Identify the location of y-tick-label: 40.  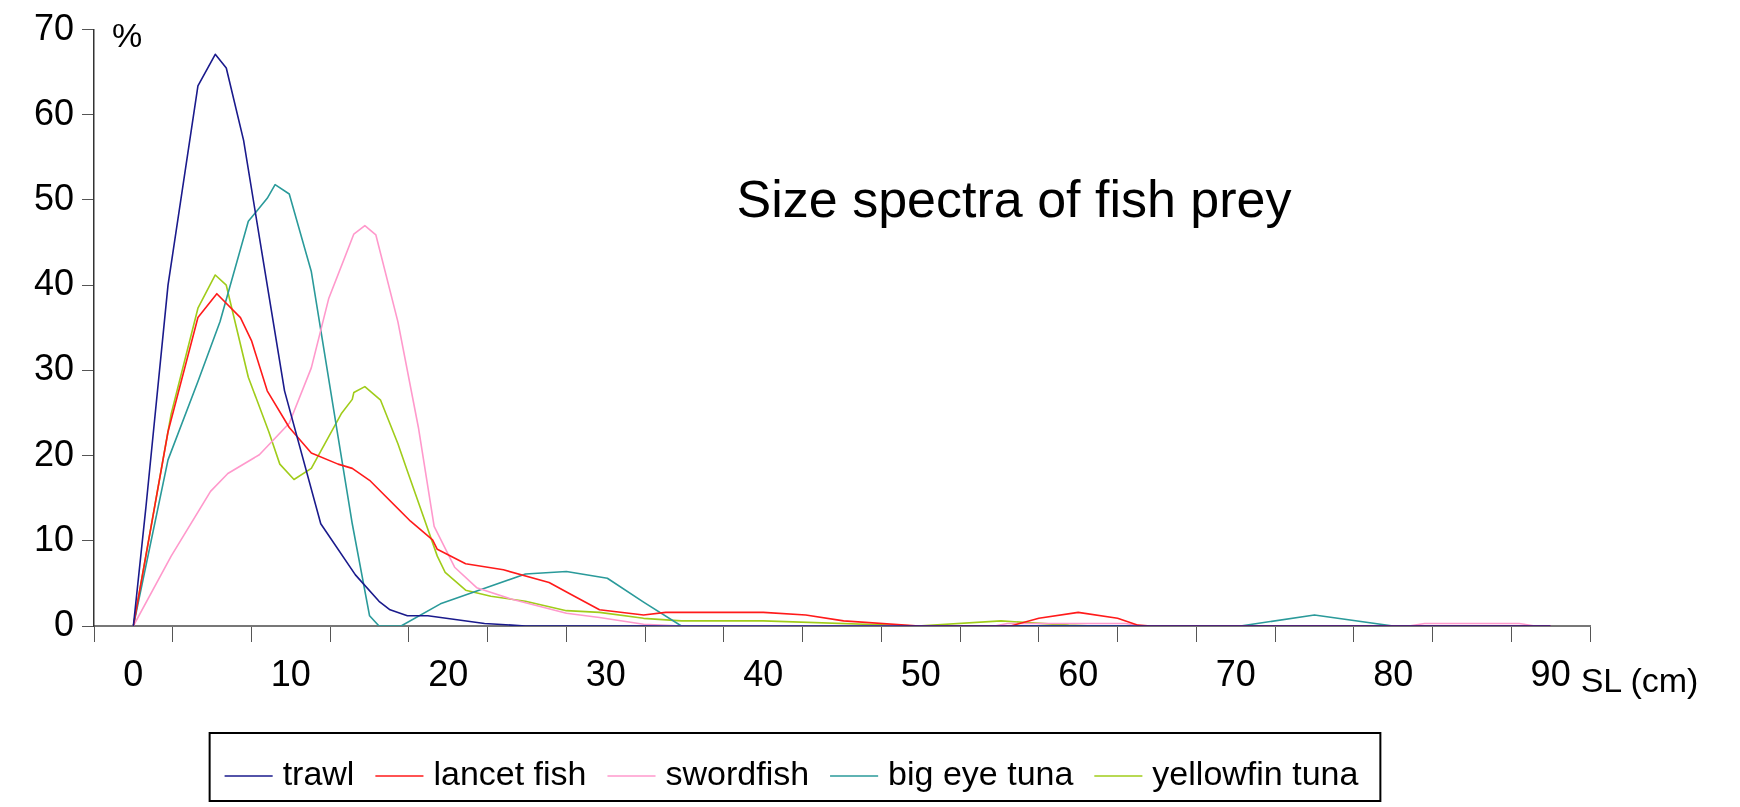
(53, 283).